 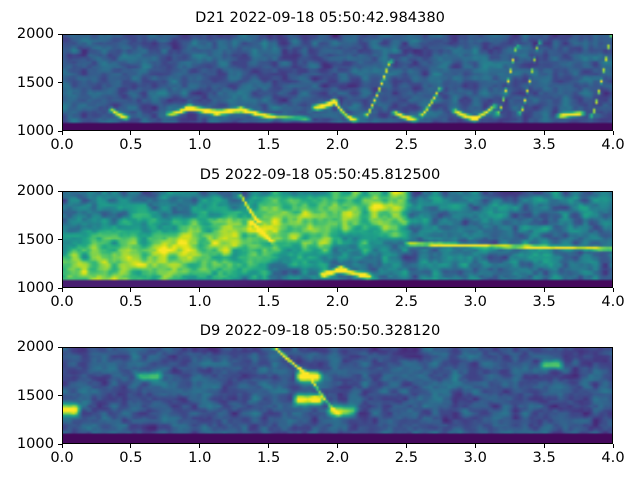 I want to click on panel-title-d9: D9 2022-09-18 05:50:50.328120, so click(x=320, y=330).